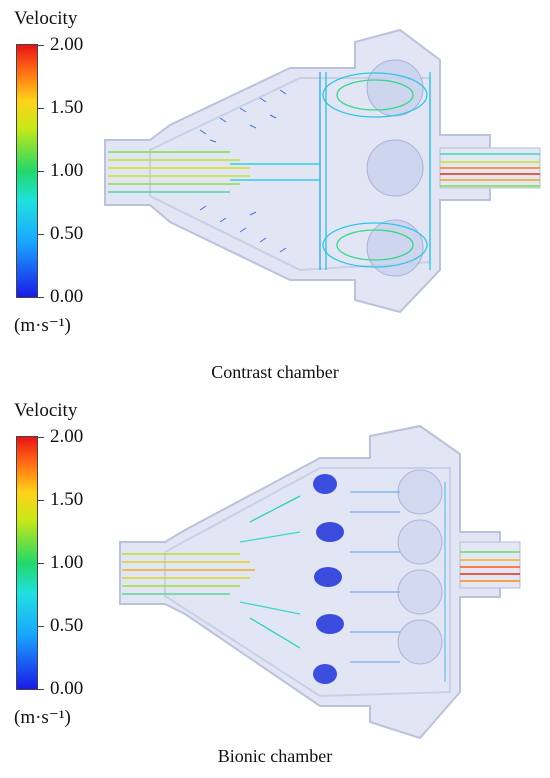 This screenshot has width=550, height=778. What do you see at coordinates (328, 579) in the screenshot?
I see `bionic-low-velocity-zones` at bounding box center [328, 579].